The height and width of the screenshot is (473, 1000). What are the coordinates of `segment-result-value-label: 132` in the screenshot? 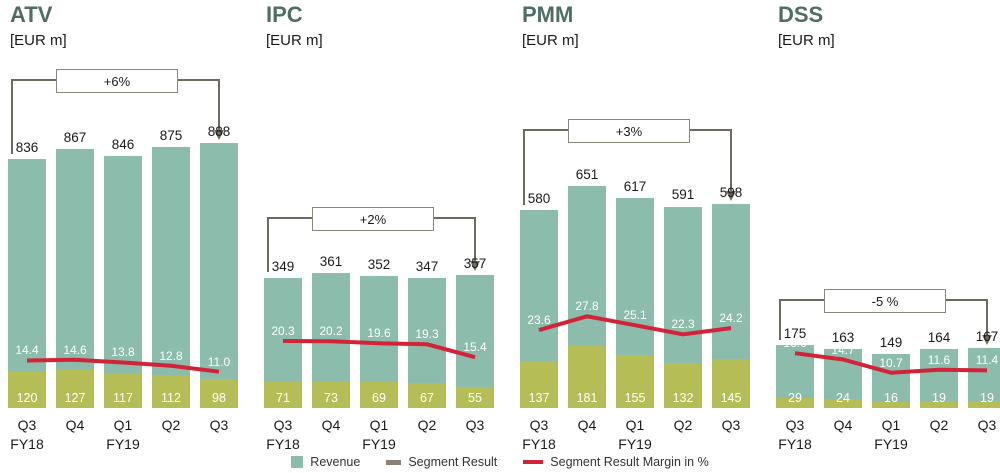 It's located at (683, 398).